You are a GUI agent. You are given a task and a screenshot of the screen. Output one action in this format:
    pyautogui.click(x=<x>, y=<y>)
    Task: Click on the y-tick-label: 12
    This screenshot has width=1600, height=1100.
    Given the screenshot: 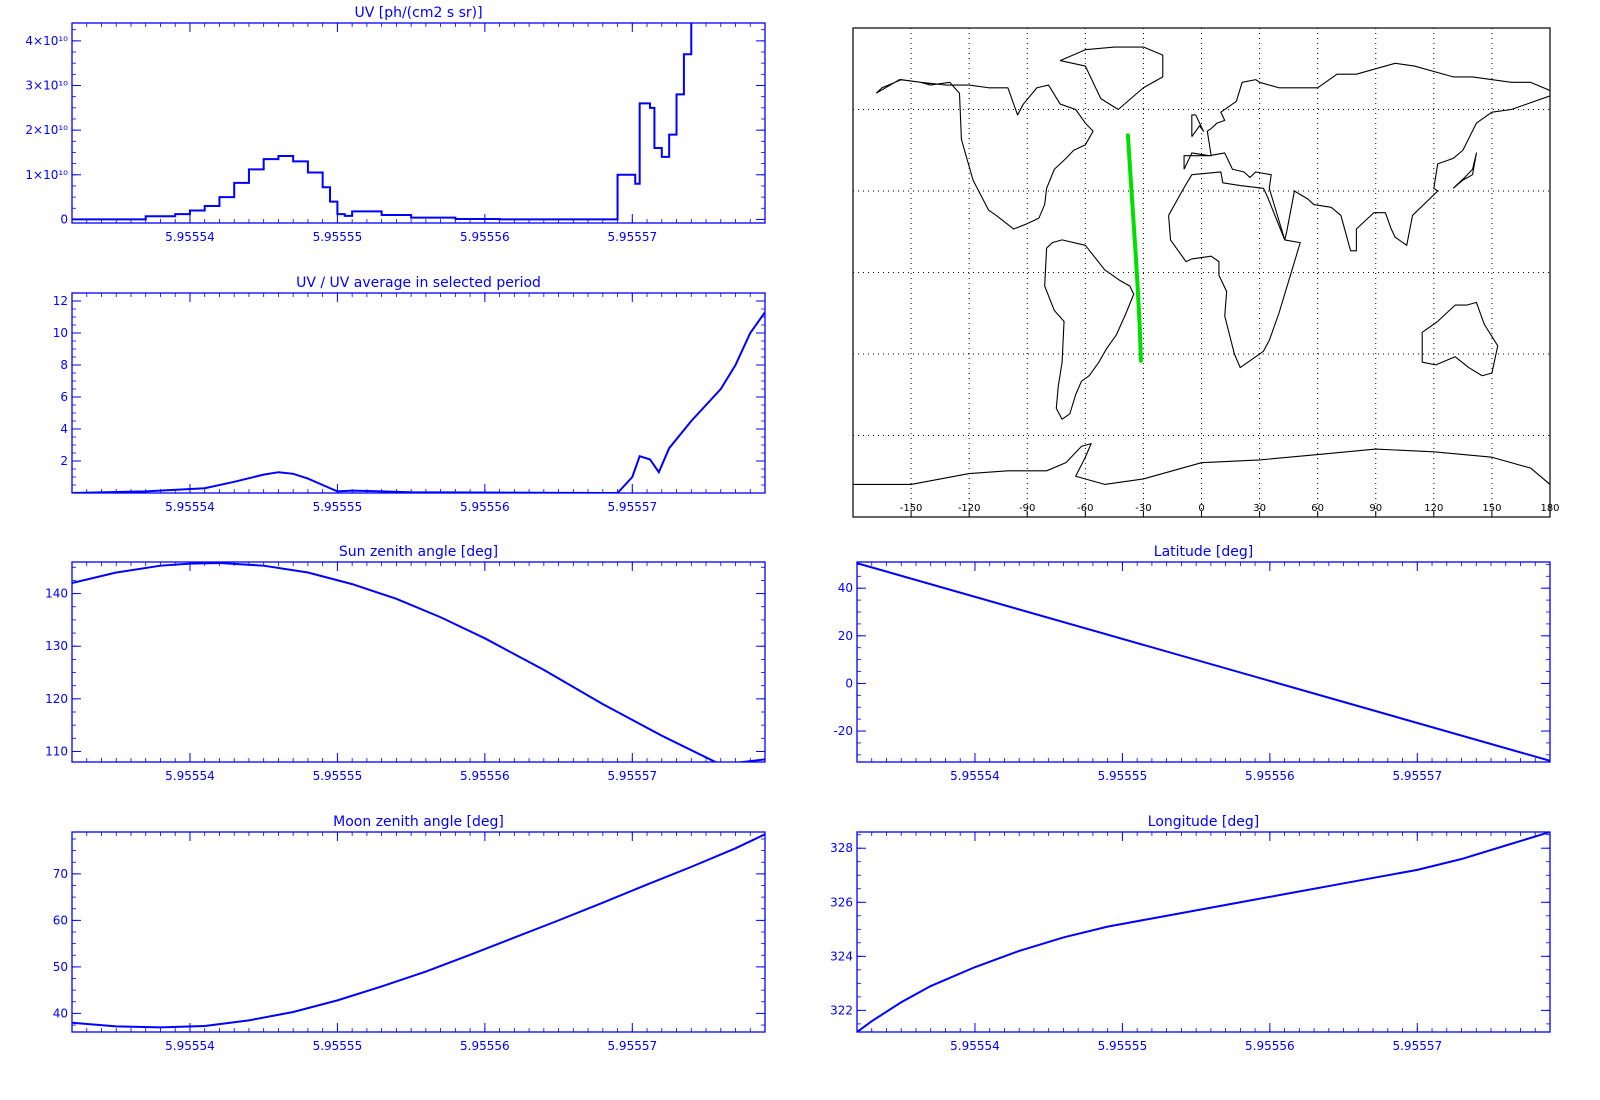 What is the action you would take?
    pyautogui.click(x=60, y=301)
    